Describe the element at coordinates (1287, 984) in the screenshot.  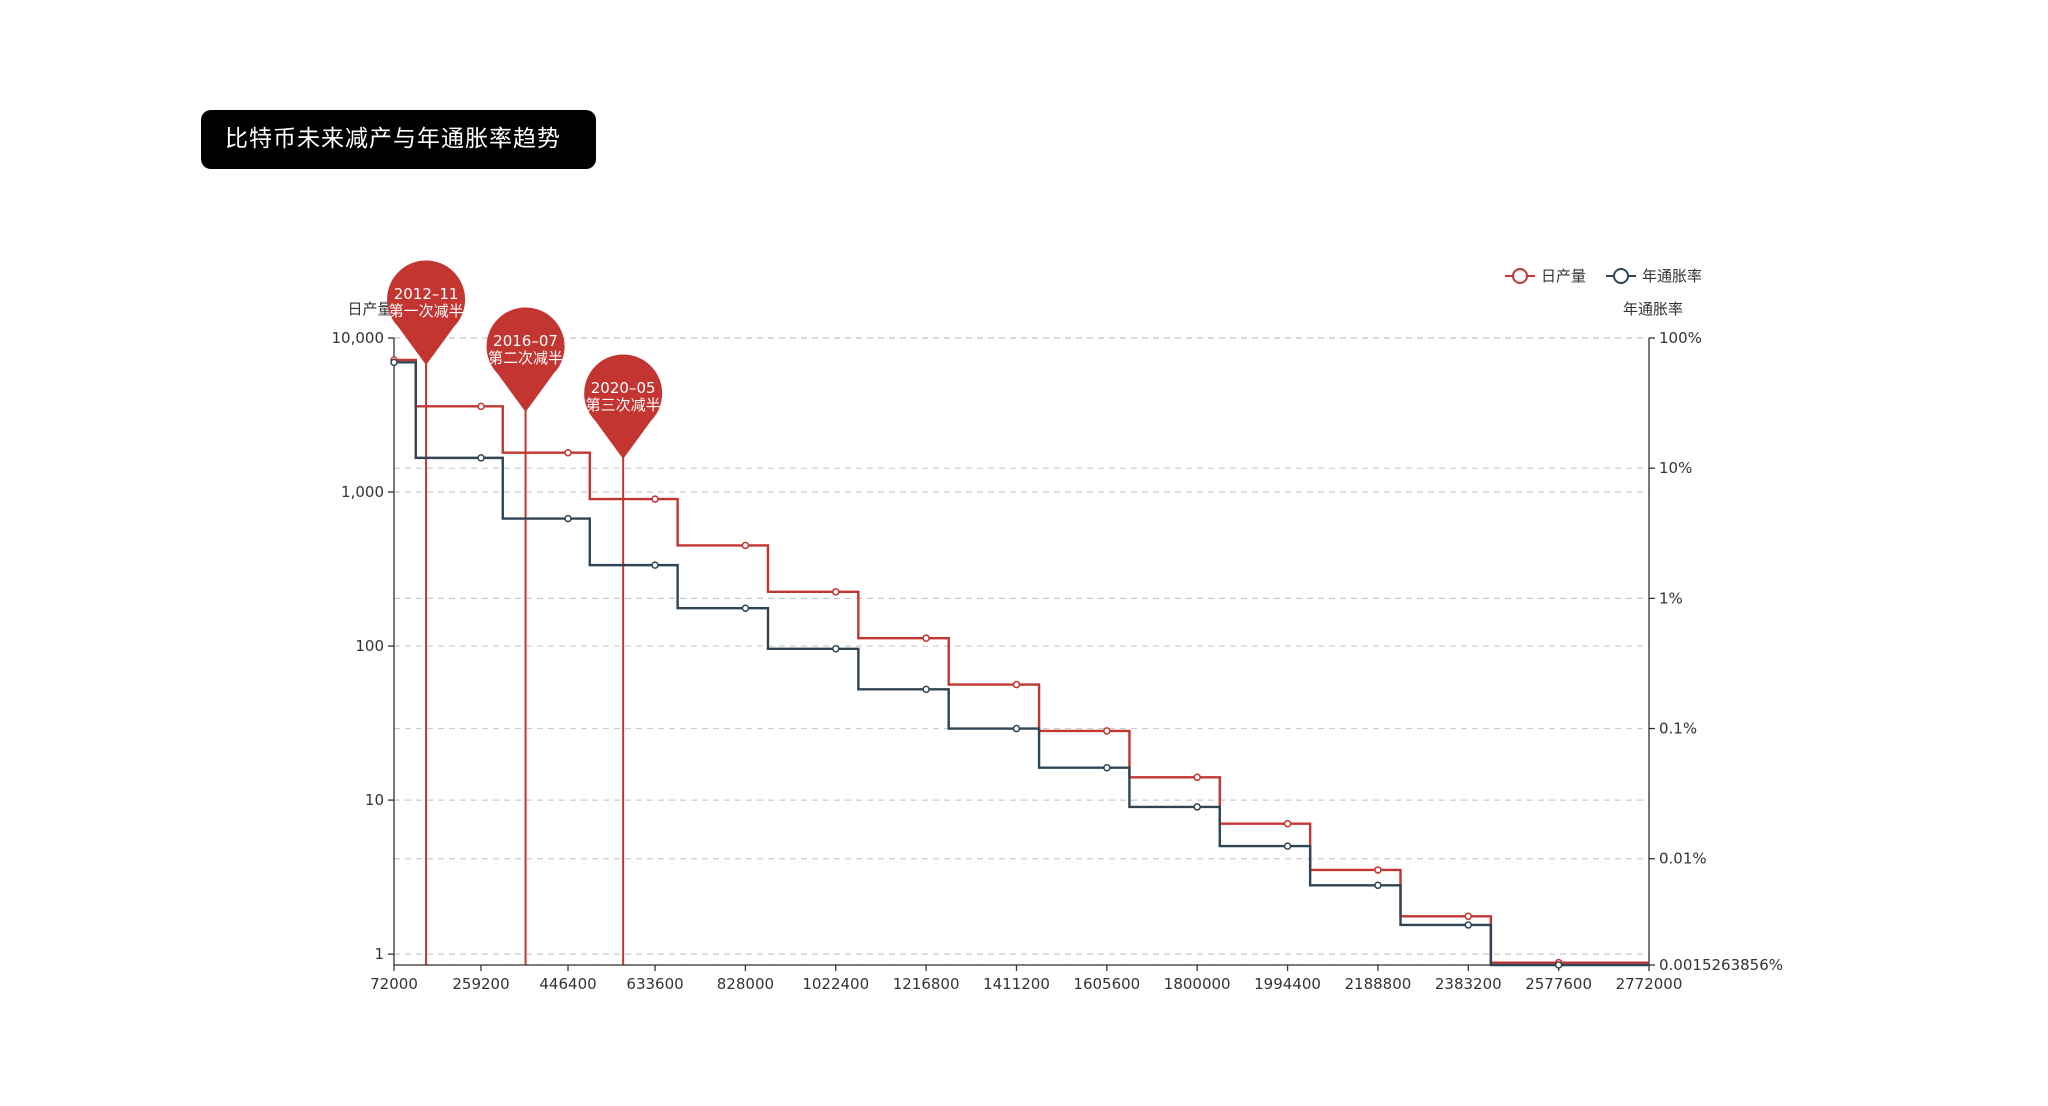
I see `x-axis-tick-label: 1994400` at that location.